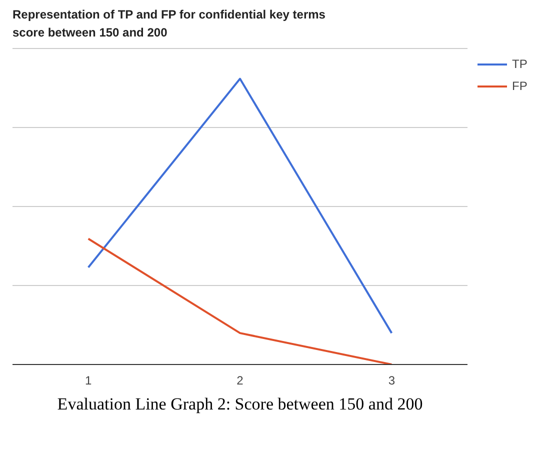 The width and height of the screenshot is (558, 471). Describe the element at coordinates (88, 381) in the screenshot. I see `x-tick-label: 1` at that location.